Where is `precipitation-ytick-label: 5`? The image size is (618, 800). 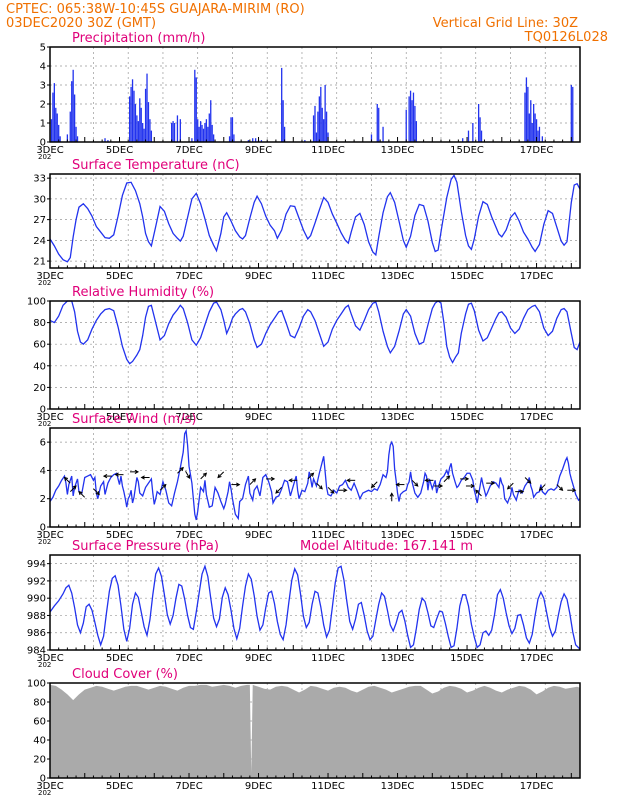 precipitation-ytick-label: 5 is located at coordinates (43, 48).